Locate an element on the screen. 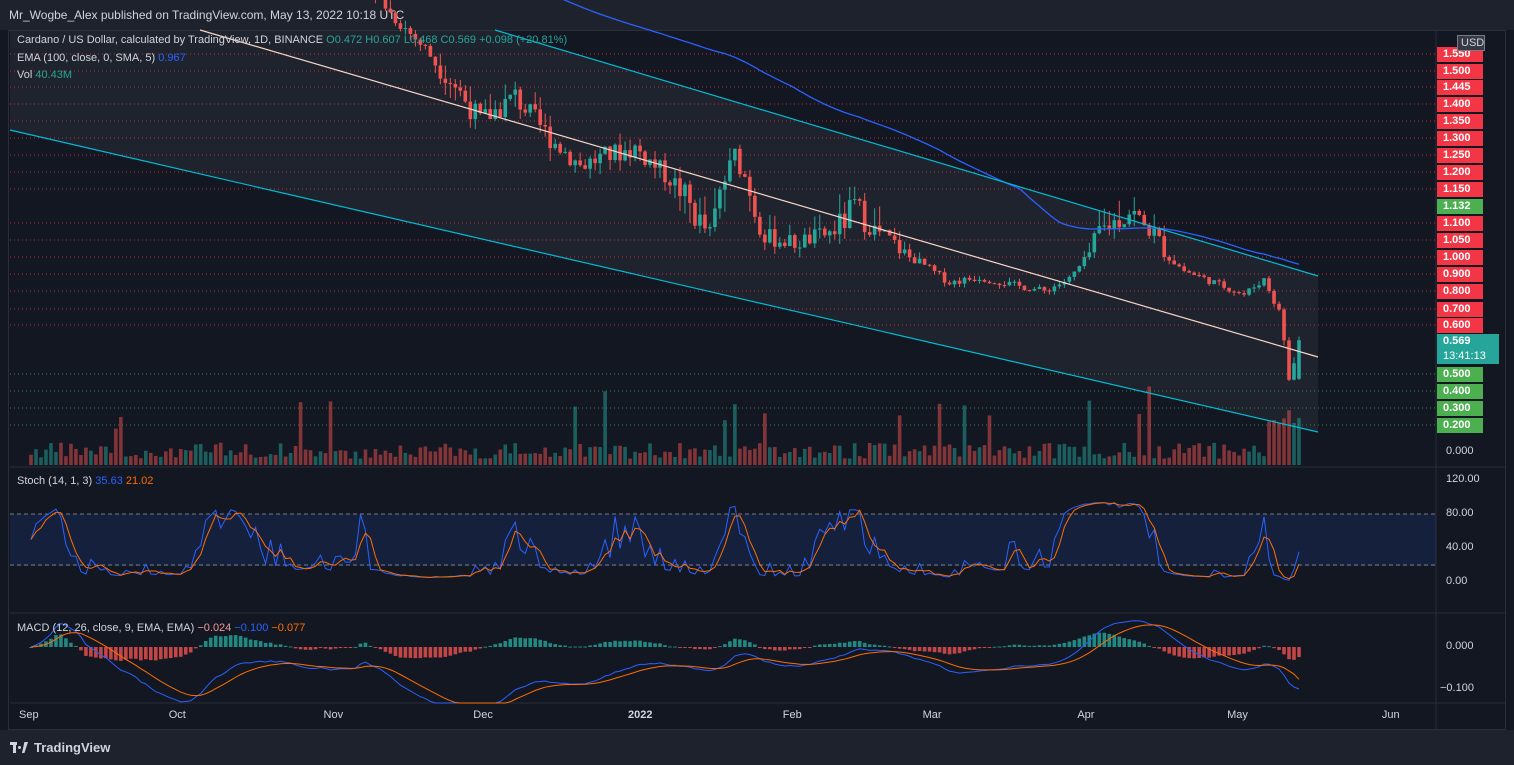  currency-badge: USD is located at coordinates (1471, 43).